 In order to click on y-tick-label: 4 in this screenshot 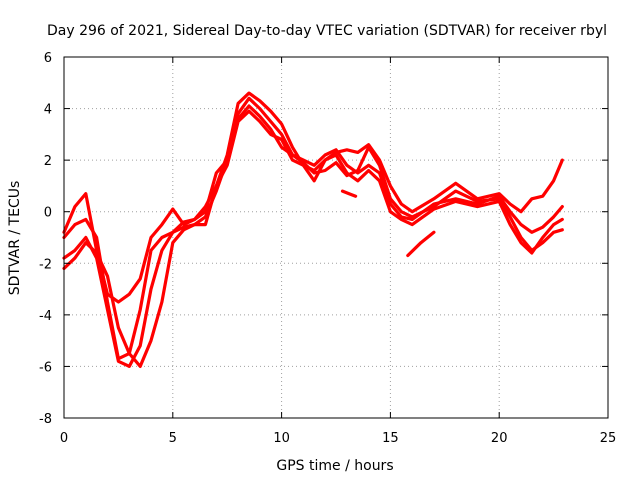, I will do `click(48, 110)`.